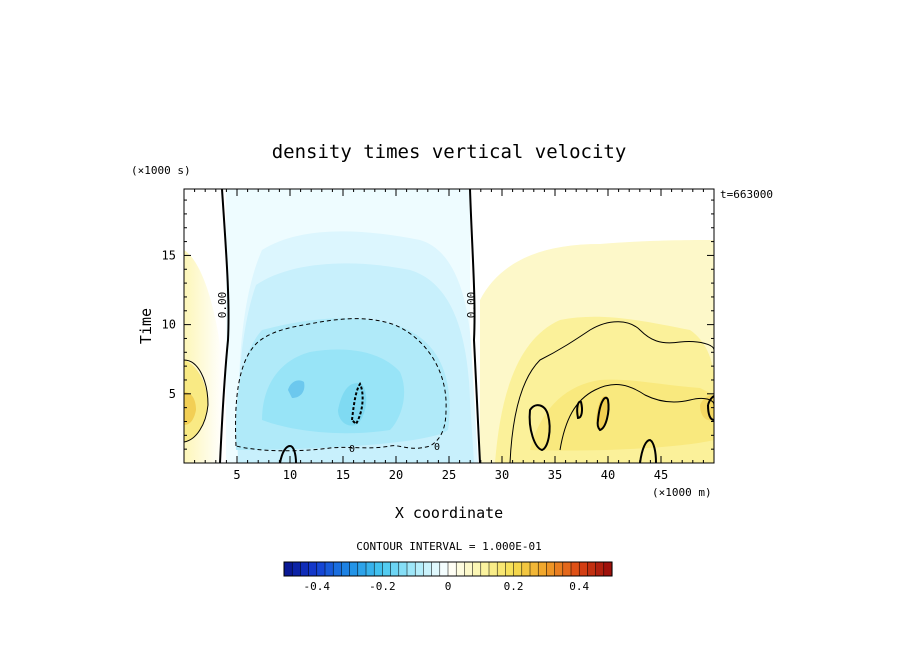  What do you see at coordinates (222, 305) in the screenshot?
I see `contour-label-left: 0.00` at bounding box center [222, 305].